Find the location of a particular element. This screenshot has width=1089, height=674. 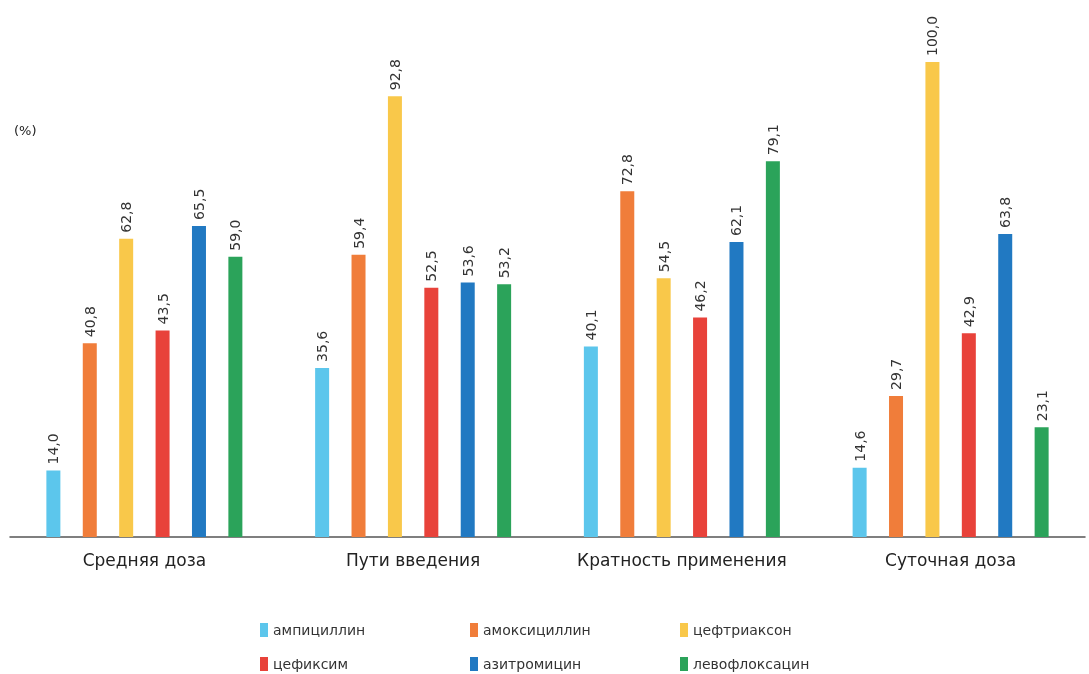

x-tick-label: Суточная доза is located at coordinates (951, 559).